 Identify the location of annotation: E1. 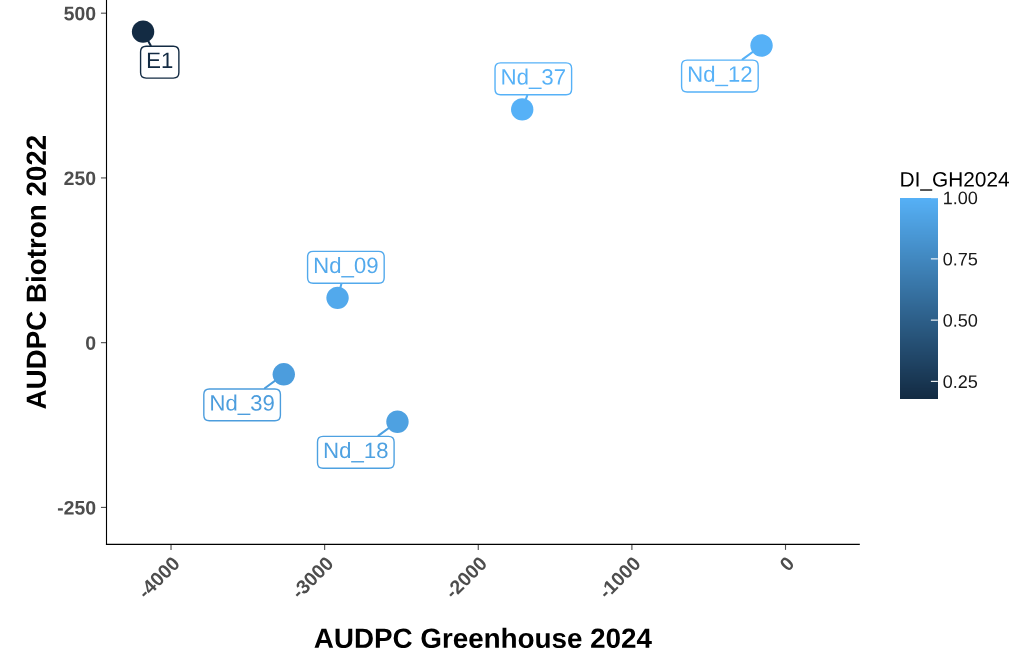
(160, 60).